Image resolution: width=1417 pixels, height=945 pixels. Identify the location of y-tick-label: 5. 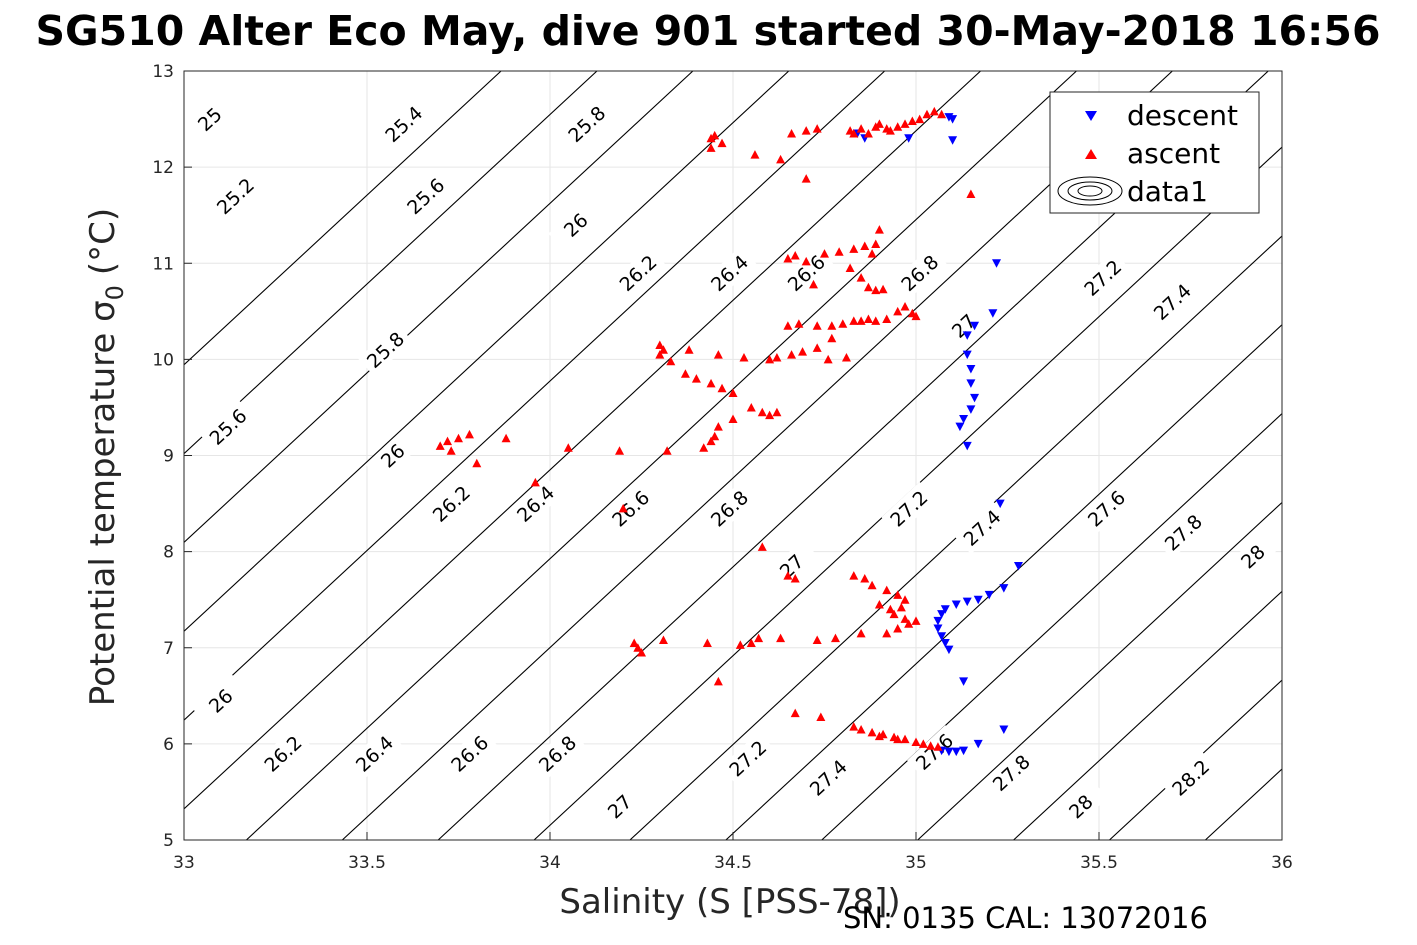
(168, 841).